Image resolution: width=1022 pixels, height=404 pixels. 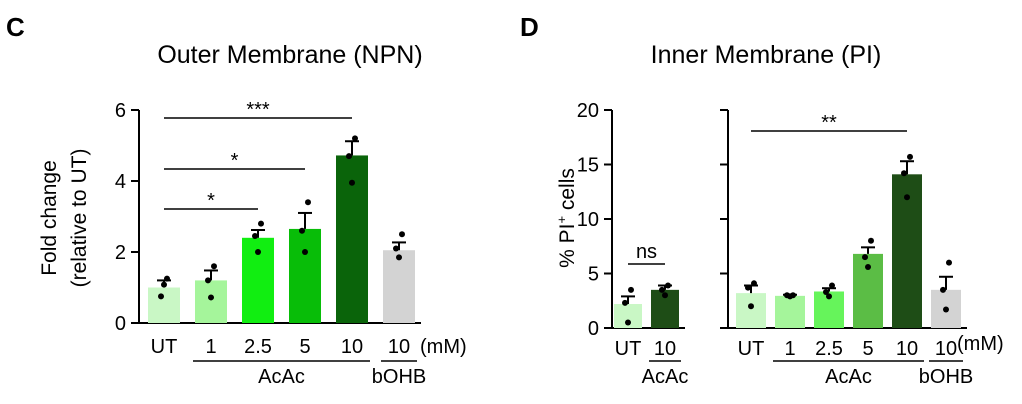 What do you see at coordinates (628, 316) in the screenshot?
I see `chart-d-left-bar` at bounding box center [628, 316].